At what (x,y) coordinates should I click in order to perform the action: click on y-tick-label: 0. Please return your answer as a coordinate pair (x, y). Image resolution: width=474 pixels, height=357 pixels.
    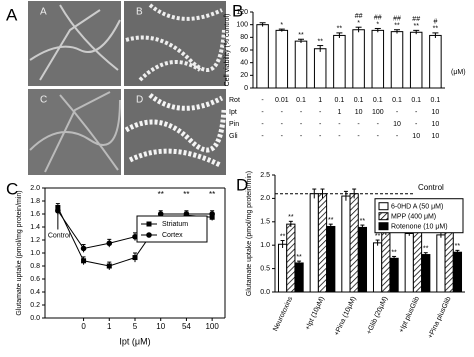
    Looking at the image, I should click on (246, 88).